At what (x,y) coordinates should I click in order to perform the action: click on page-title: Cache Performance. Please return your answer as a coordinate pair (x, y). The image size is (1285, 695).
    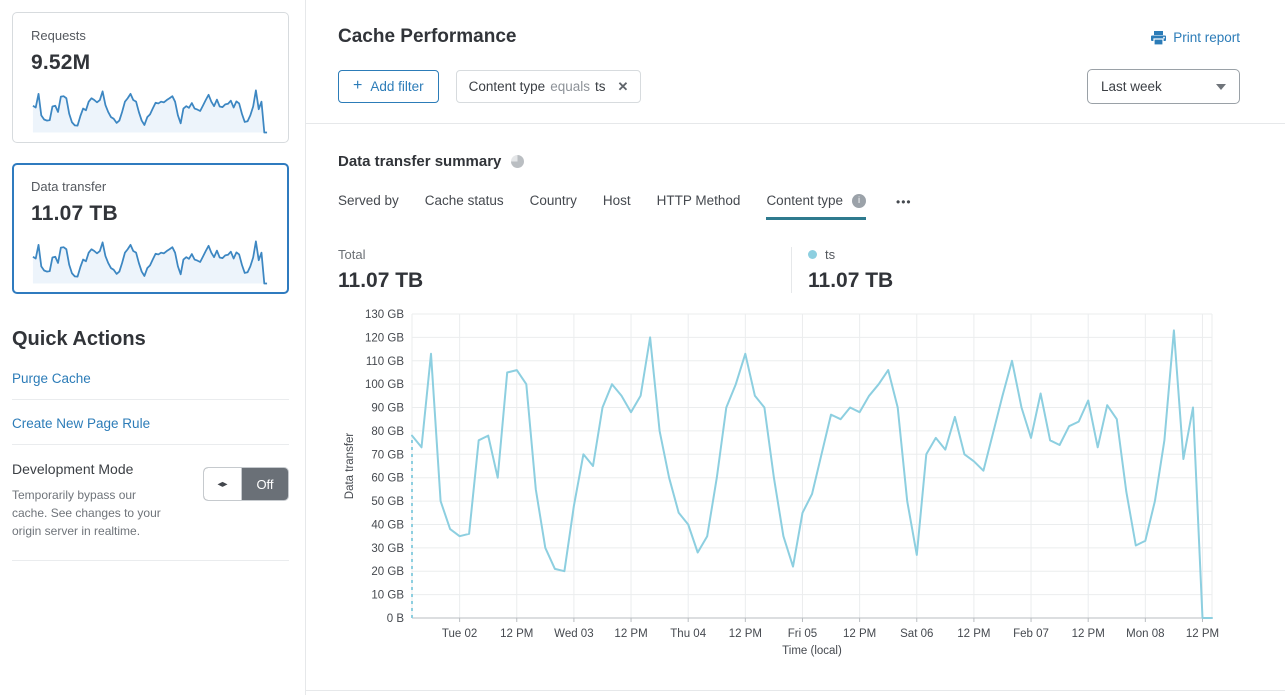
    Looking at the image, I should click on (427, 36).